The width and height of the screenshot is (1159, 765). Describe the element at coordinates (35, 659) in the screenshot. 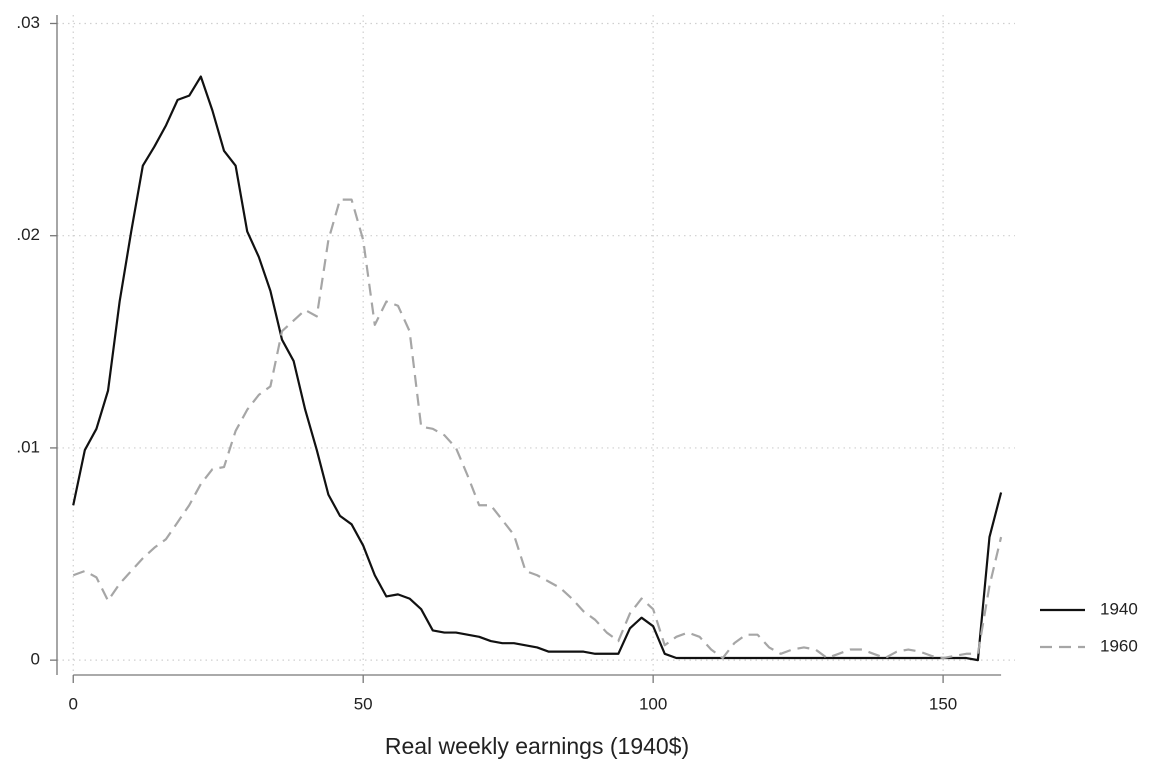

I see `y-tick-label: 0` at that location.